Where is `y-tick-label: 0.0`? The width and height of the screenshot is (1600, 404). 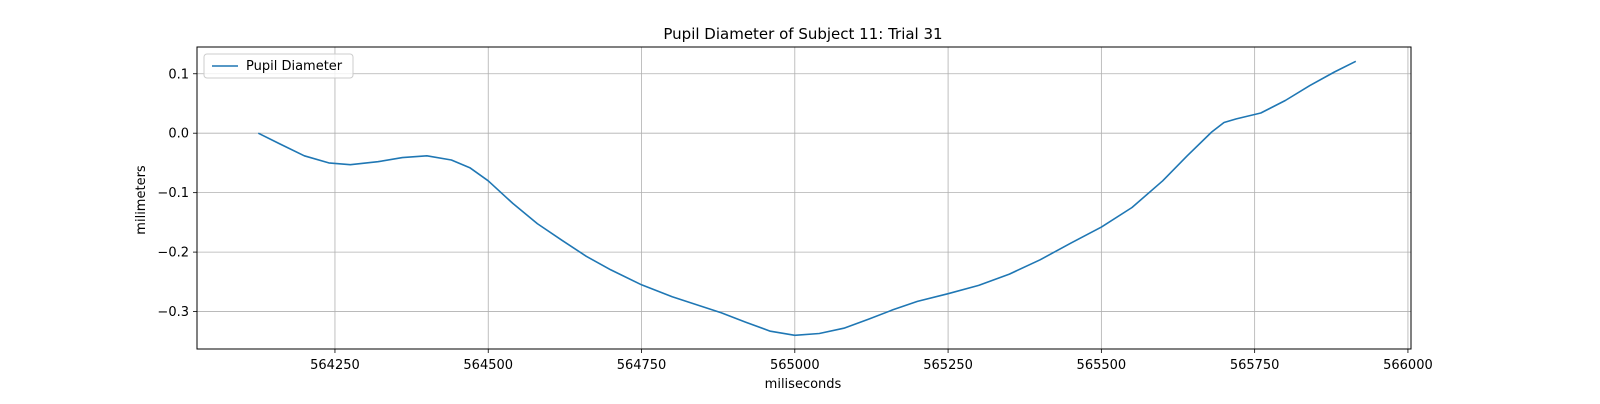
y-tick-label: 0.0 is located at coordinates (178, 134).